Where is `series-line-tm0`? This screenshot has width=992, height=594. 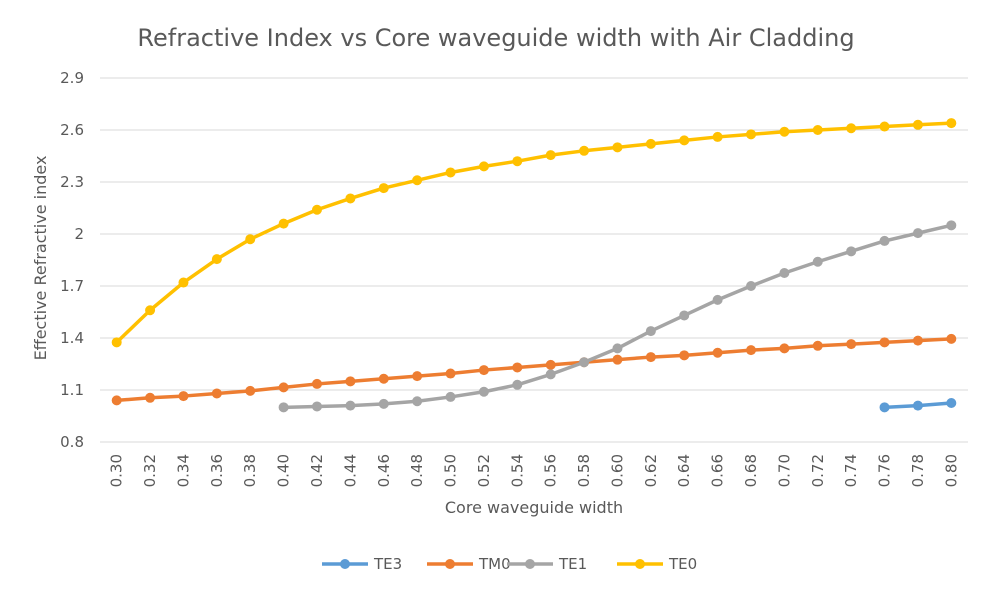
series-line-tm0 is located at coordinates (534, 370).